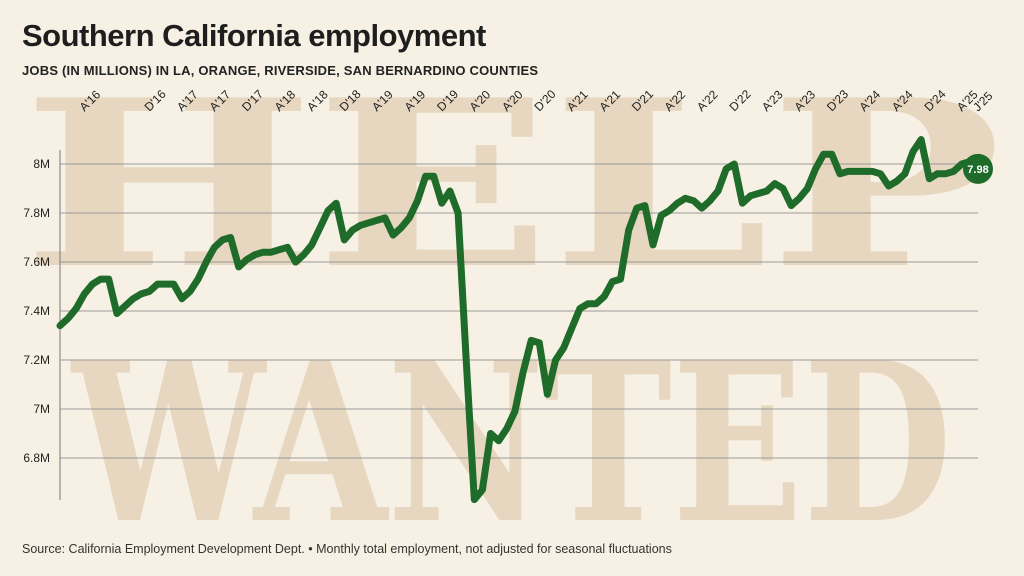  What do you see at coordinates (837, 100) in the screenshot?
I see `x-tick-label: D'23` at bounding box center [837, 100].